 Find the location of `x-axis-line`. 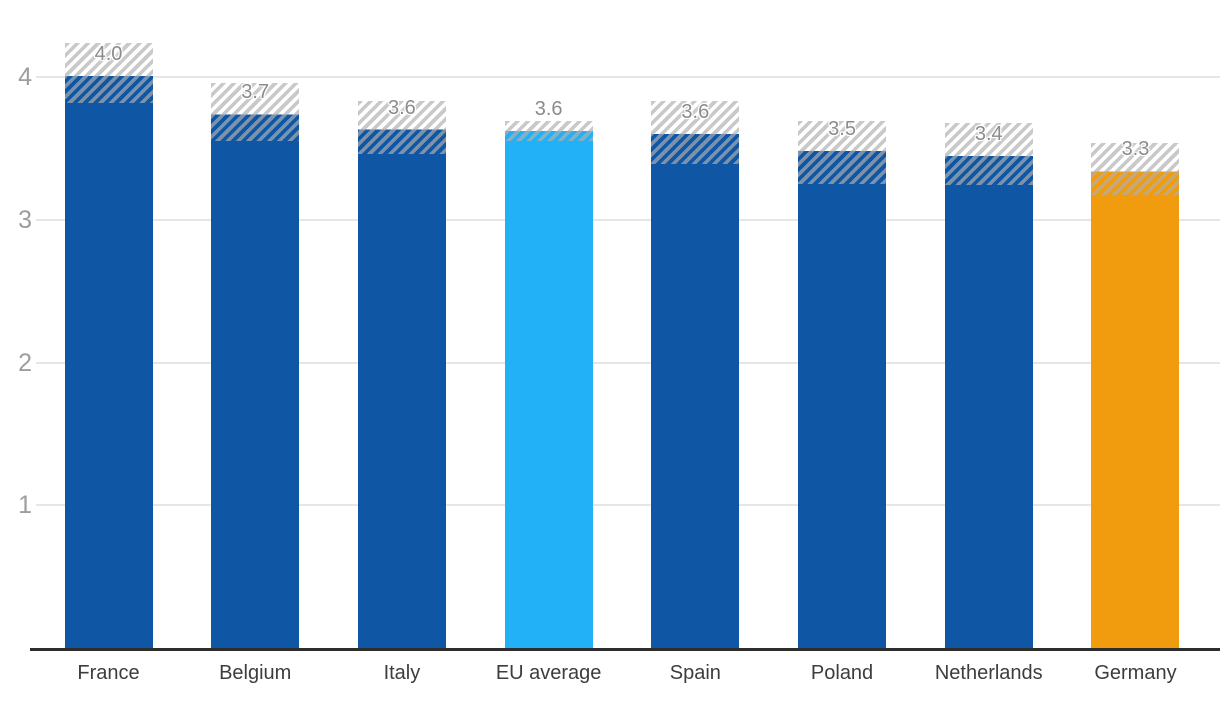

x-axis-line is located at coordinates (625, 649).